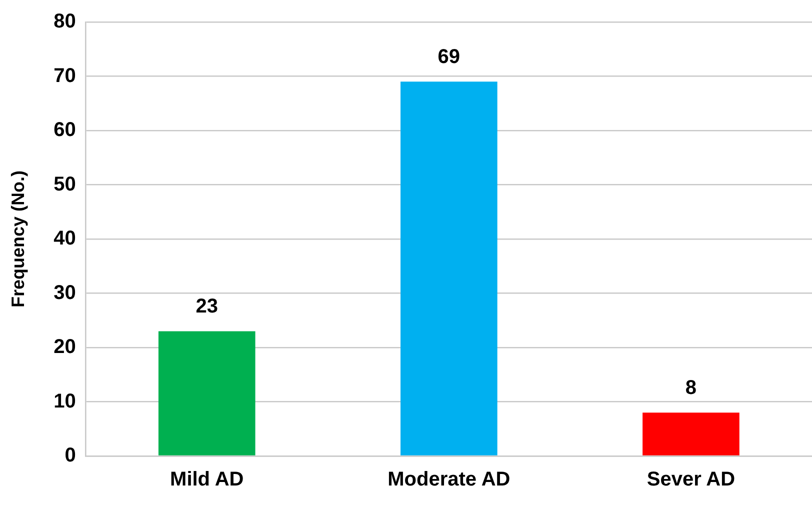 This screenshot has height=508, width=812. What do you see at coordinates (449, 479) in the screenshot?
I see `x-tick-label: Moderate AD` at bounding box center [449, 479].